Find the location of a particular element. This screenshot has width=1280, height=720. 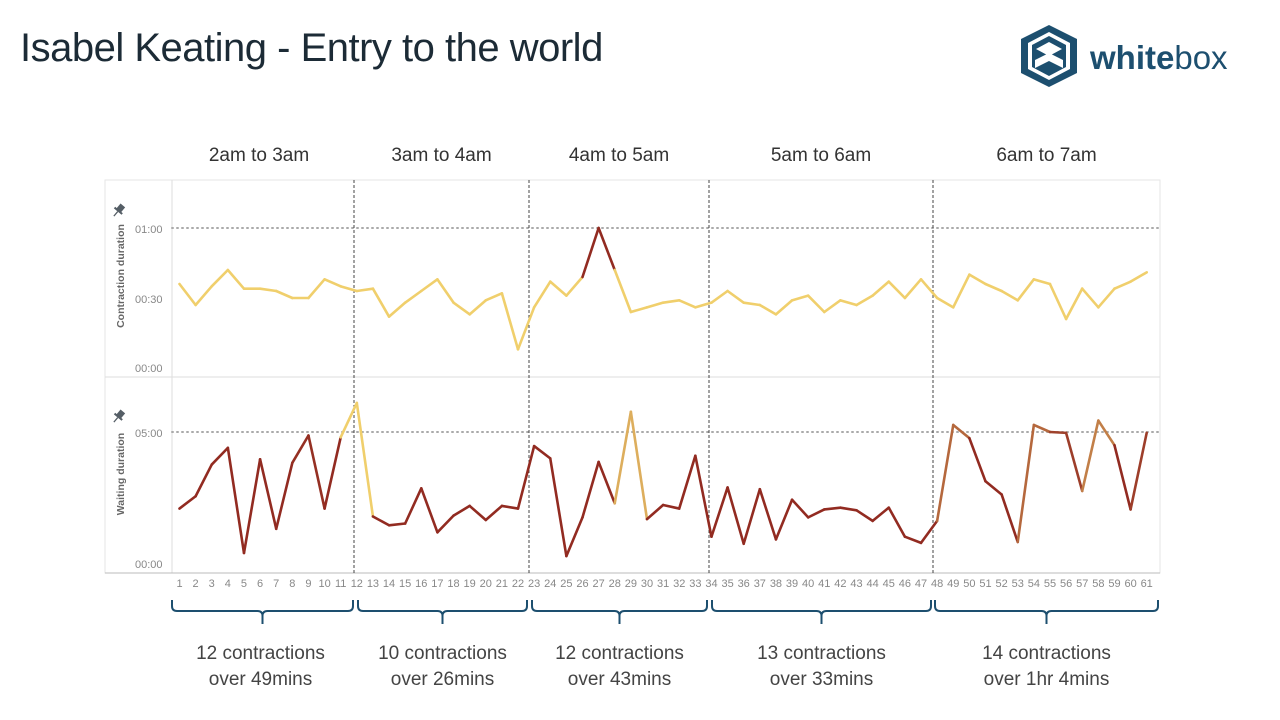

x-tick-label: 53 is located at coordinates (1018, 584).